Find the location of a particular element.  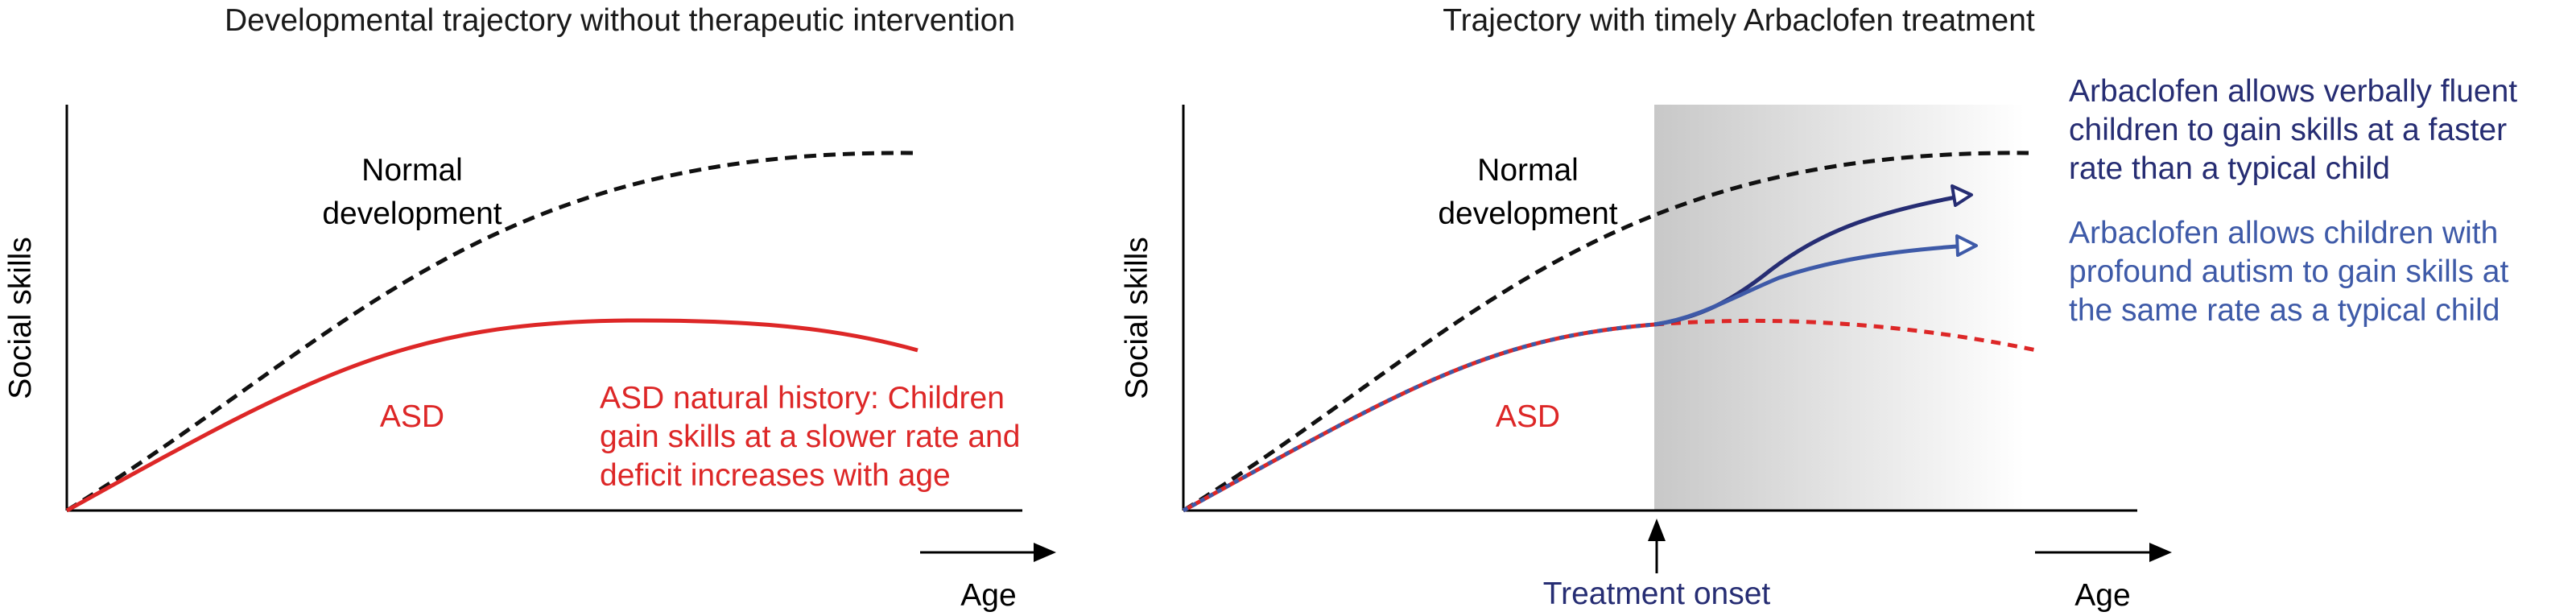

right-asd-untreated-curve is located at coordinates (1845, 335).